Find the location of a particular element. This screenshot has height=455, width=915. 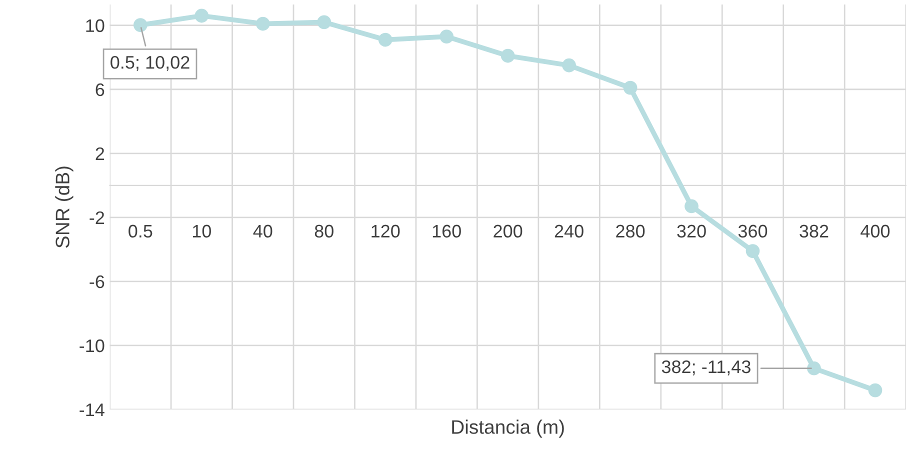

annotation: 382; -11,43 is located at coordinates (706, 368).